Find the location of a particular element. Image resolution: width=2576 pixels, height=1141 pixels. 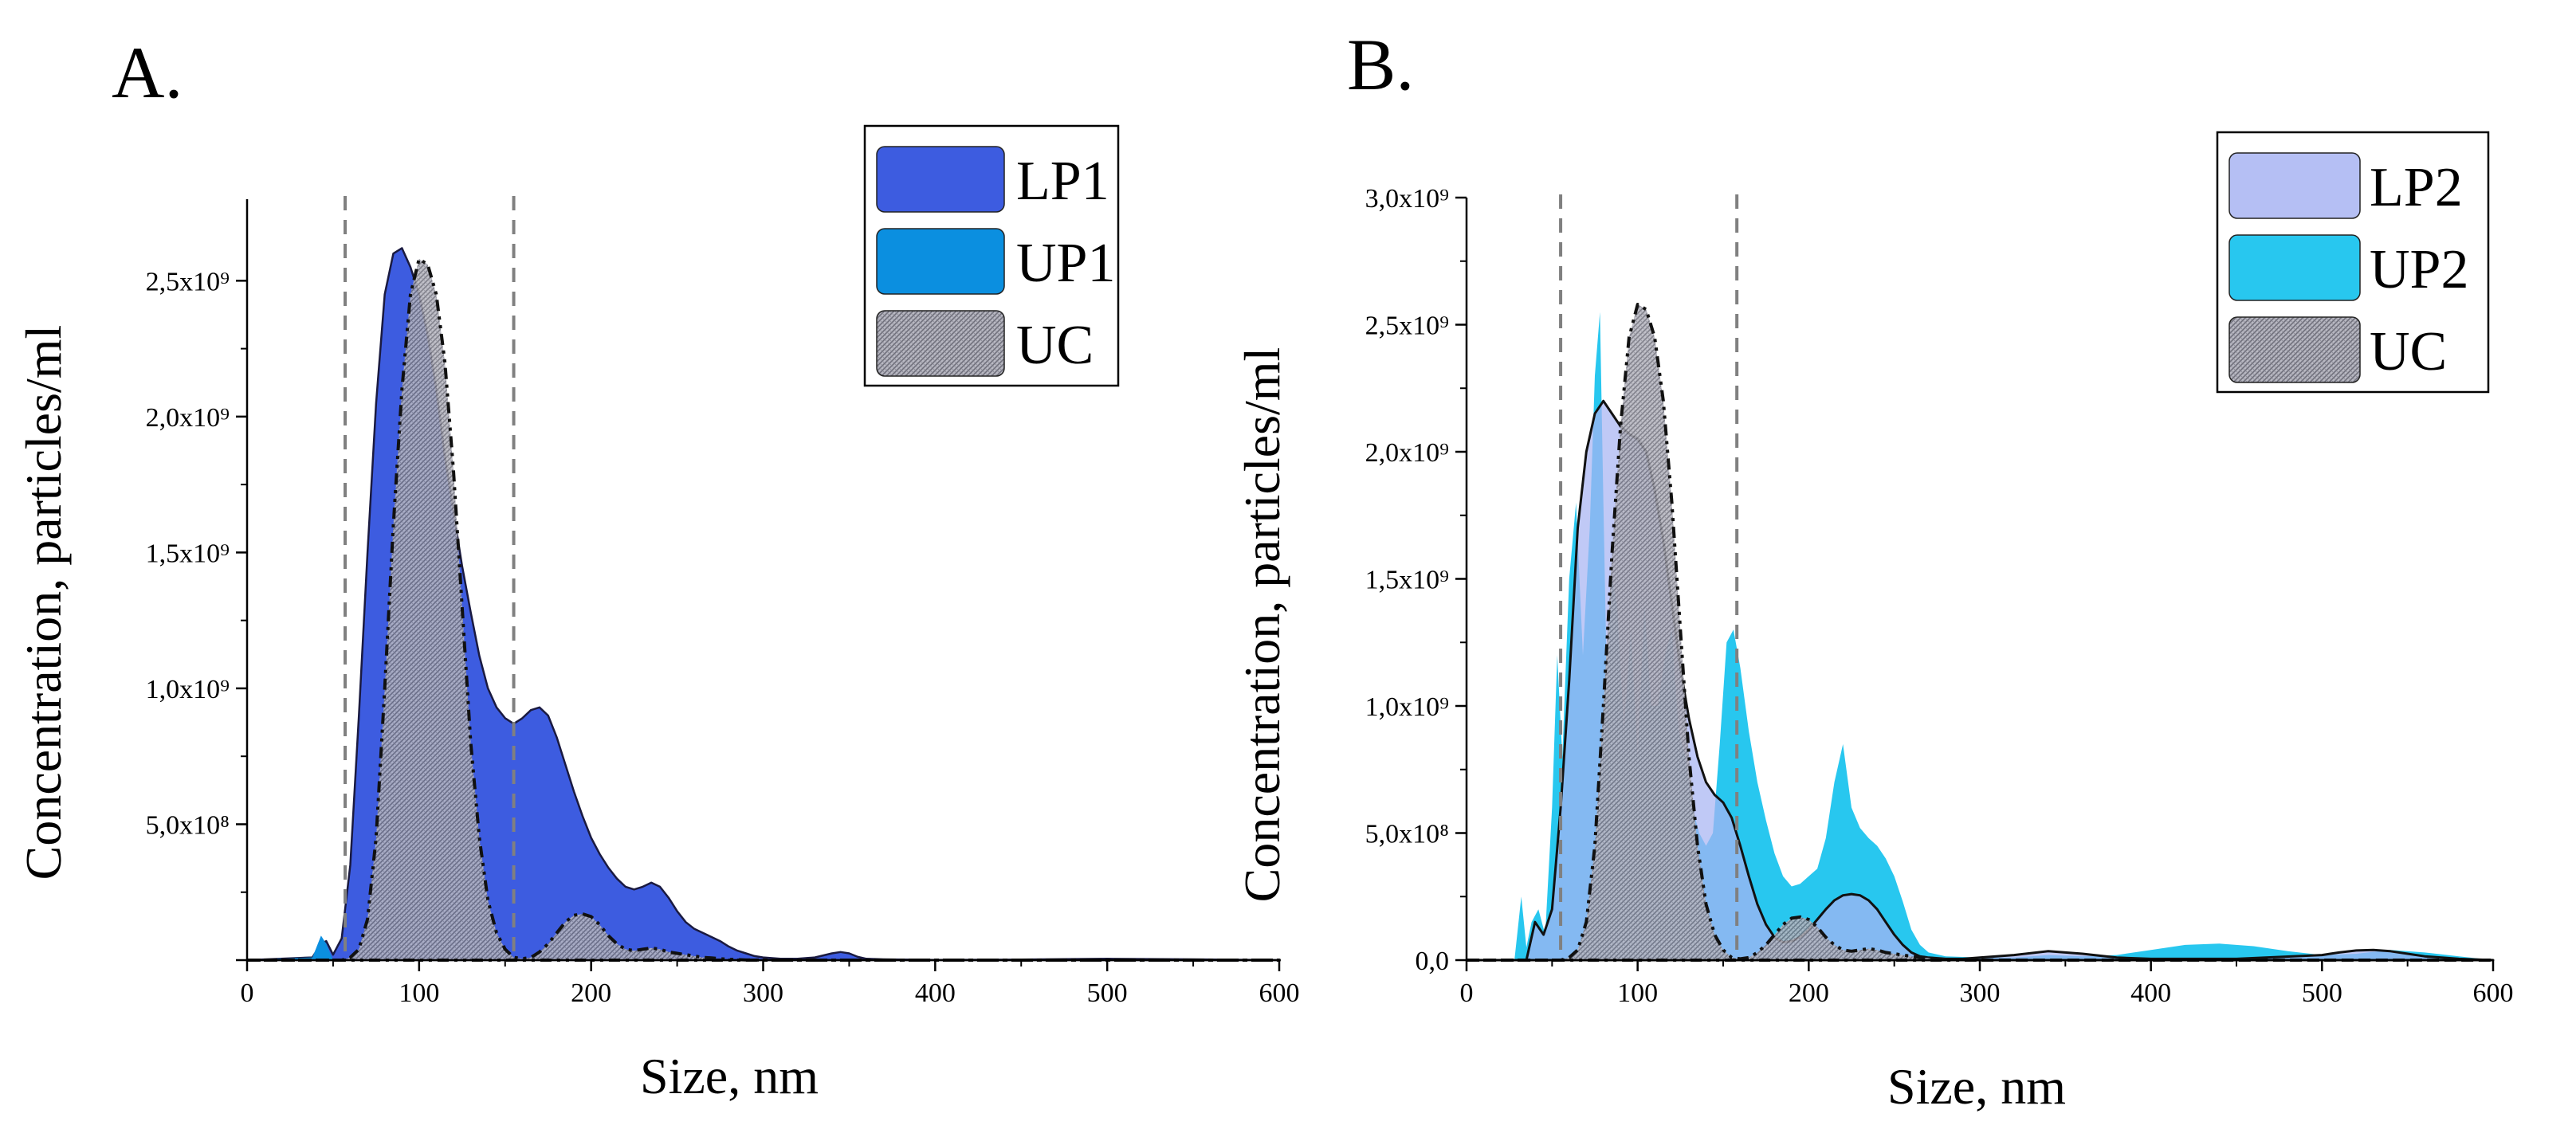

legend-label-up1: UP1 is located at coordinates (1065, 263).